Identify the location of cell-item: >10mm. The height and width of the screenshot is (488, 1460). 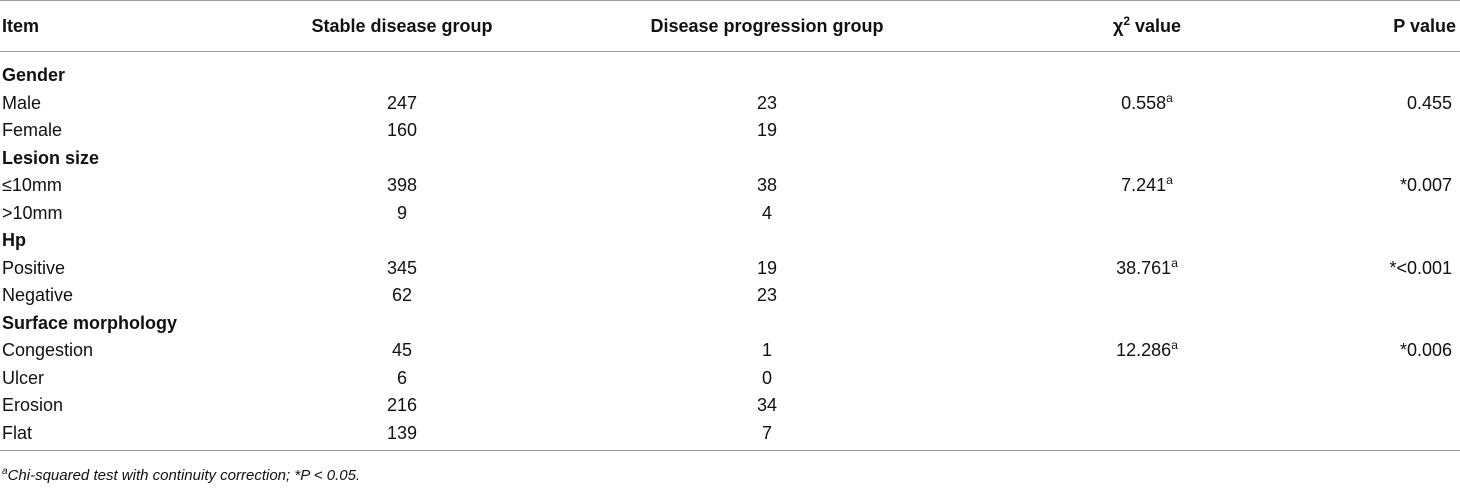
(126, 214).